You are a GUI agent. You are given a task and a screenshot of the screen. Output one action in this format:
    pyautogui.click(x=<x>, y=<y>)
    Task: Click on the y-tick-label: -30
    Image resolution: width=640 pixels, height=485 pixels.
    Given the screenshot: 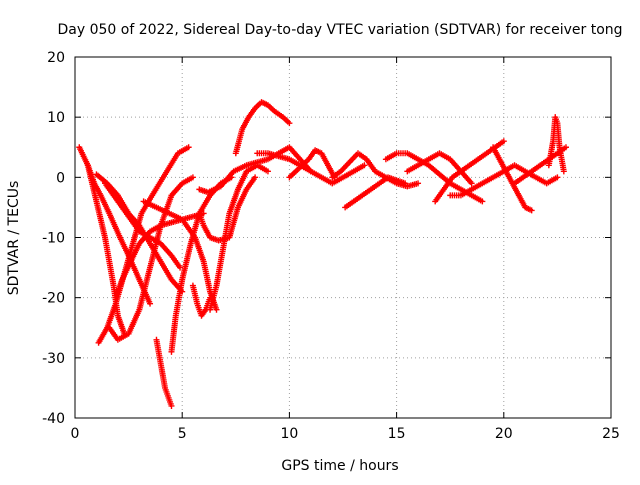 What is the action you would take?
    pyautogui.click(x=53, y=359)
    